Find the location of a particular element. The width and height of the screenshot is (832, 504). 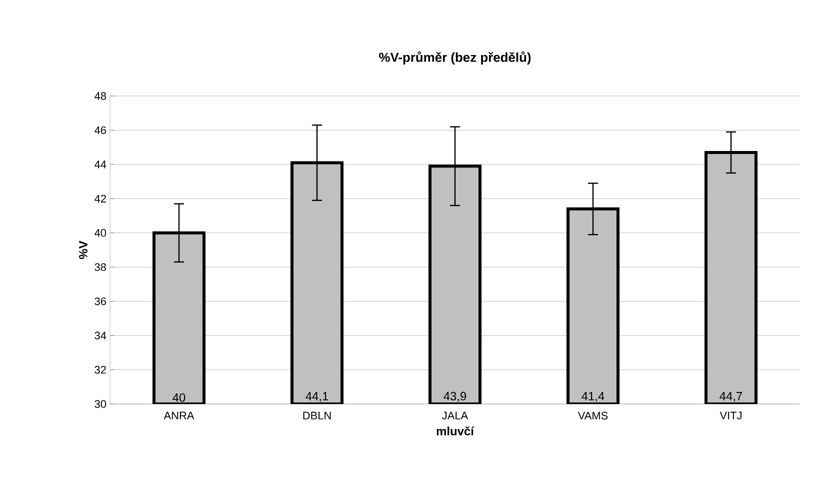

y-tick-label: 42 is located at coordinates (100, 198).